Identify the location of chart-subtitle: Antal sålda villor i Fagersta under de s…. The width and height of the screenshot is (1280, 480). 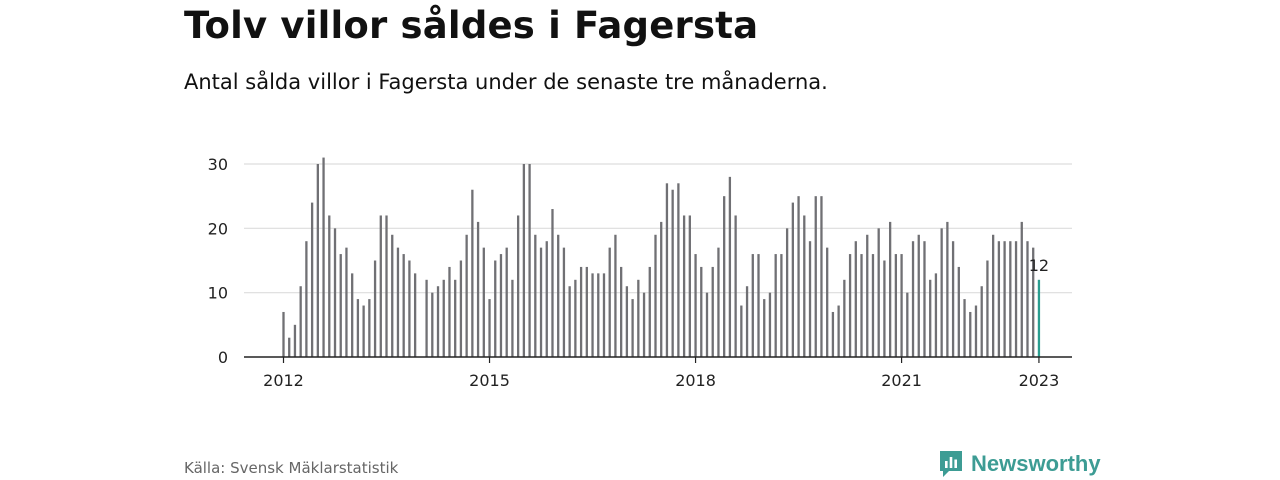
(506, 82).